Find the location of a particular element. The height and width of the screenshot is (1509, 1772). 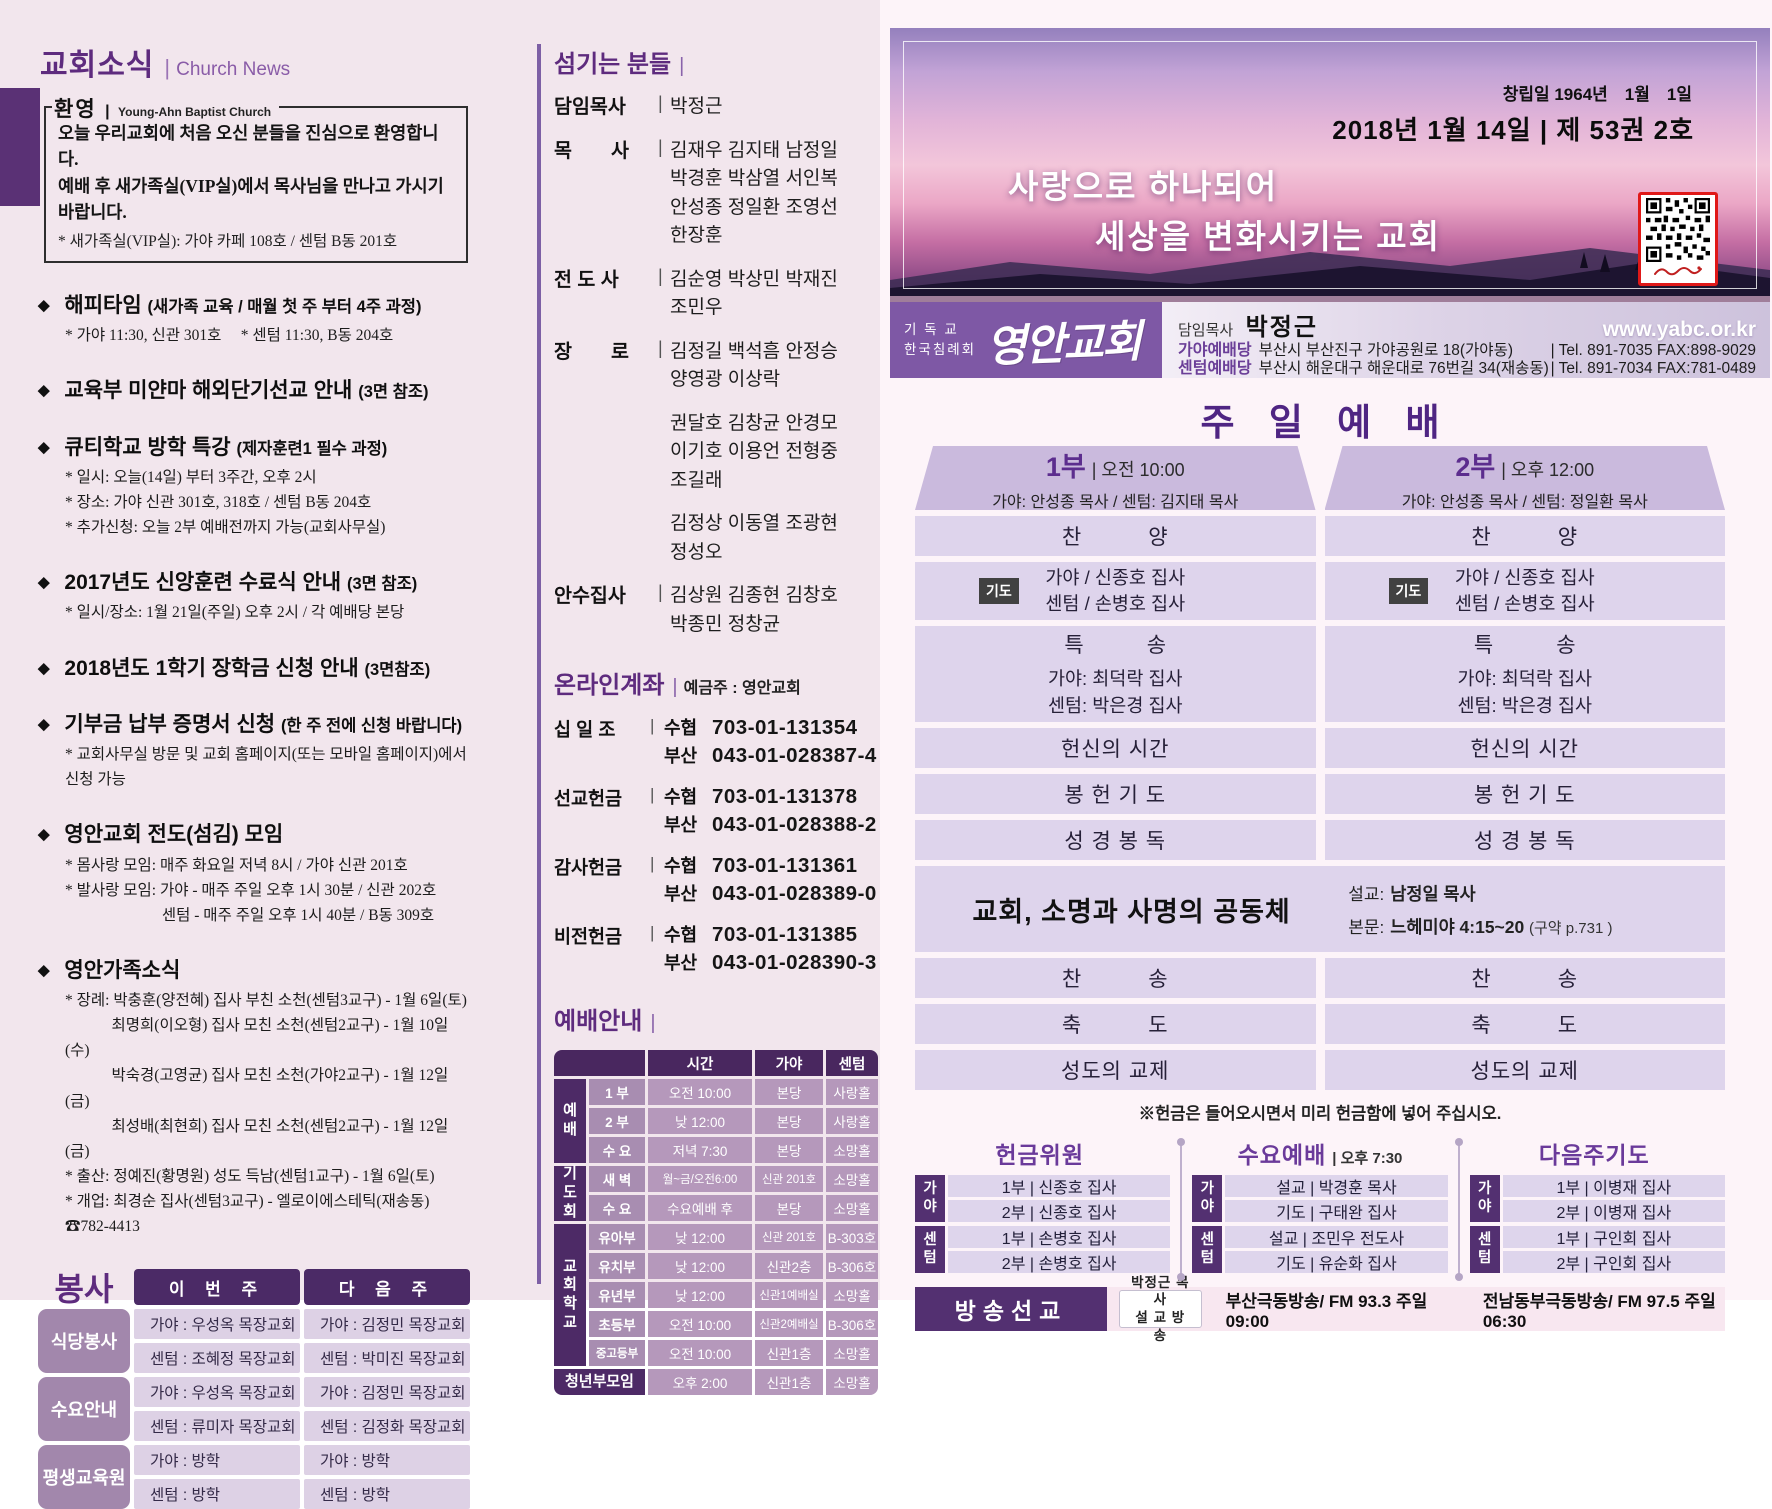

committee-row: 1부 | 손병호 집사 is located at coordinates (1059, 1237).